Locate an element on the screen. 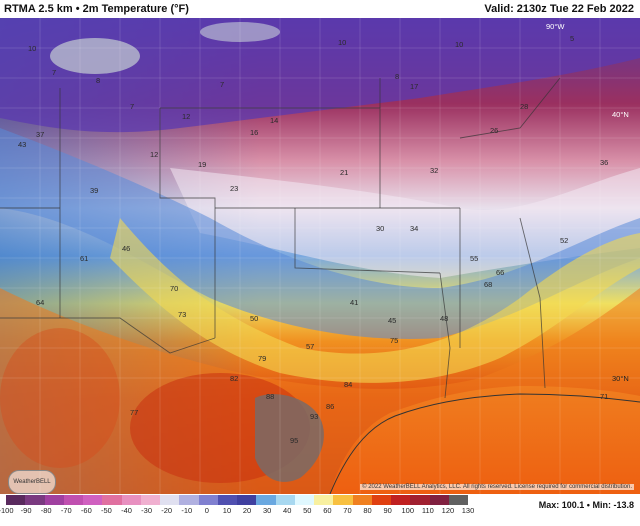 The width and height of the screenshot is (640, 526). colorbar-tick-label: -100 is located at coordinates (7, 510).